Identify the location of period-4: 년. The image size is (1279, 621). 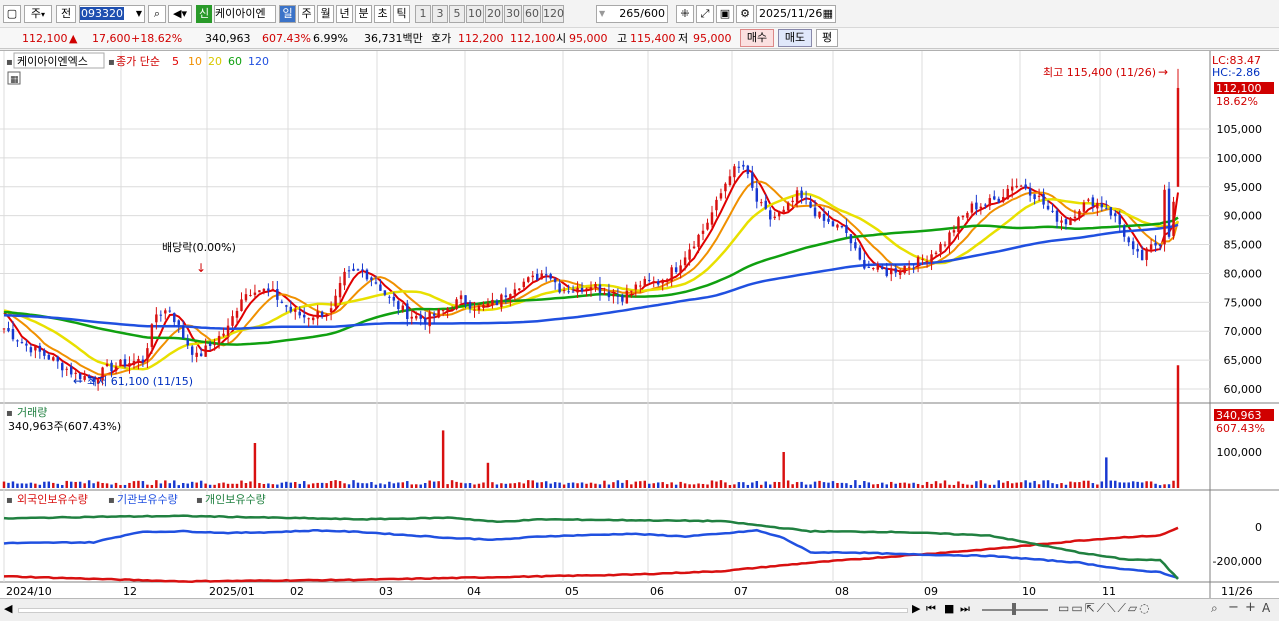
(344, 14).